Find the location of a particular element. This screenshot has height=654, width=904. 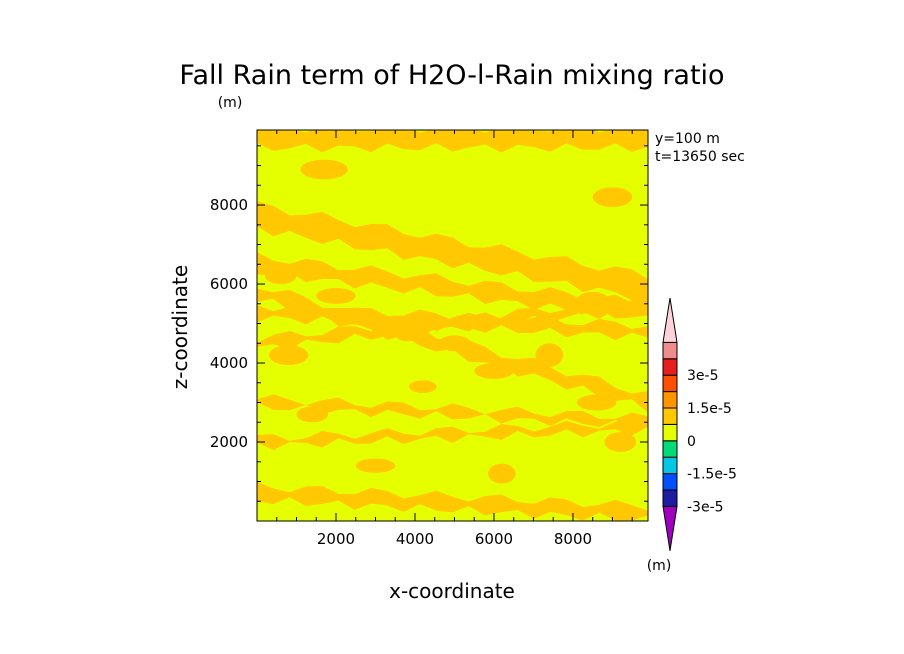

colorbar-label: -3e-5 is located at coordinates (705, 507).